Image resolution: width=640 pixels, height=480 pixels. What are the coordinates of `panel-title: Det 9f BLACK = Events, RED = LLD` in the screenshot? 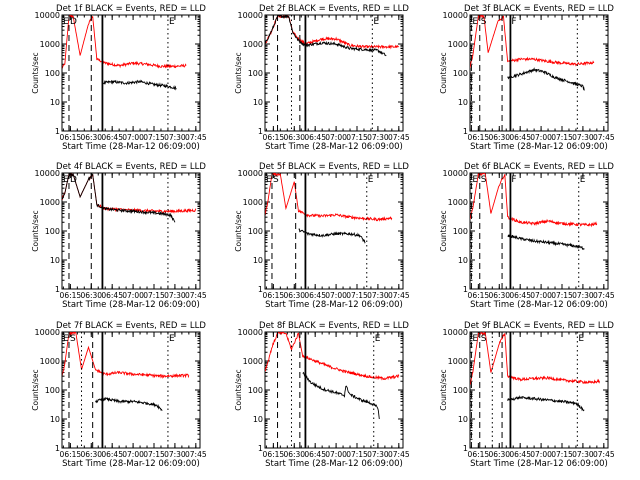 It's located at (539, 326).